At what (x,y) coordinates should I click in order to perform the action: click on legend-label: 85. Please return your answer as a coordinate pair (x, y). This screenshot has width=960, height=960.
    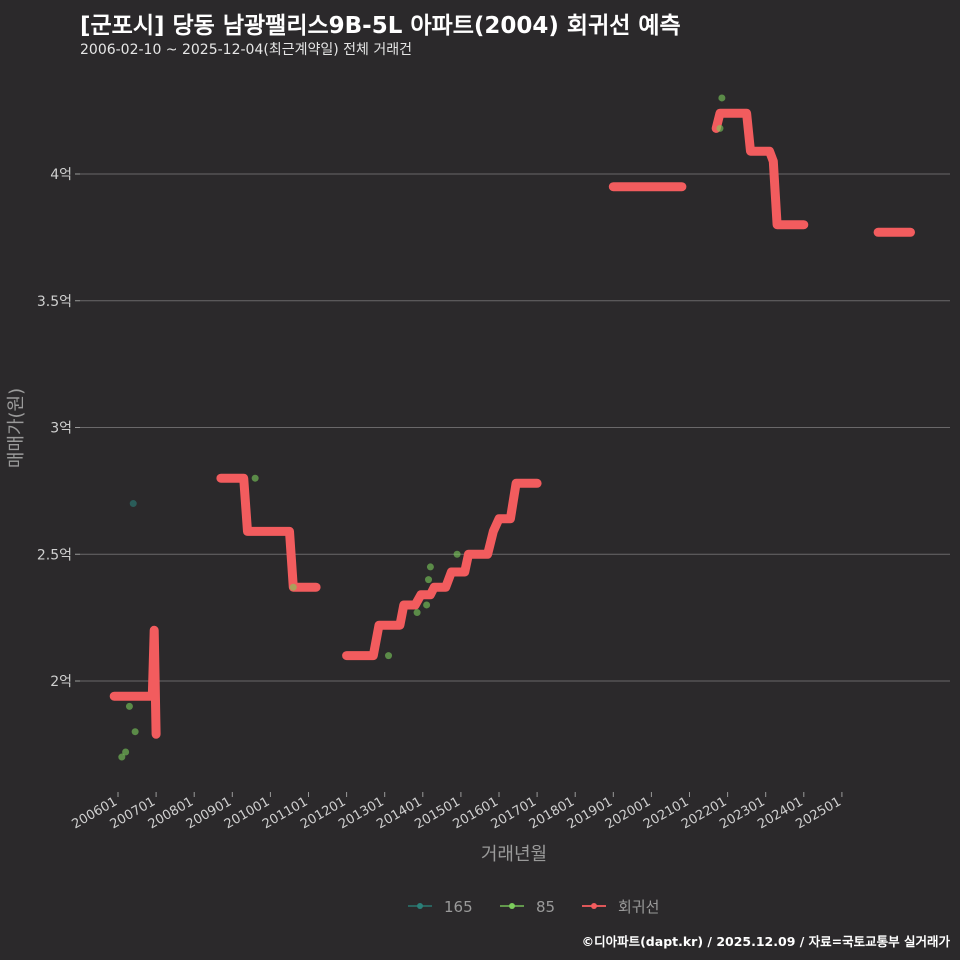
    Looking at the image, I should click on (545, 907).